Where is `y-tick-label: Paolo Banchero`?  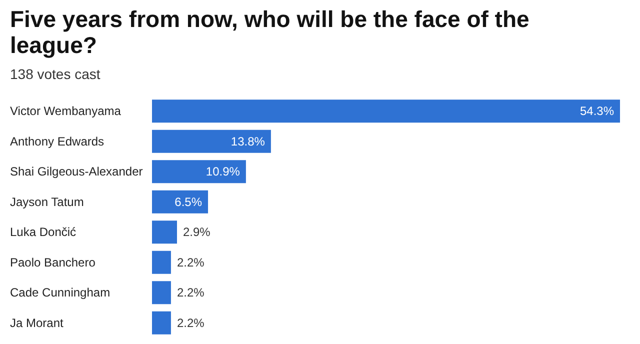 y-tick-label: Paolo Banchero is located at coordinates (53, 262).